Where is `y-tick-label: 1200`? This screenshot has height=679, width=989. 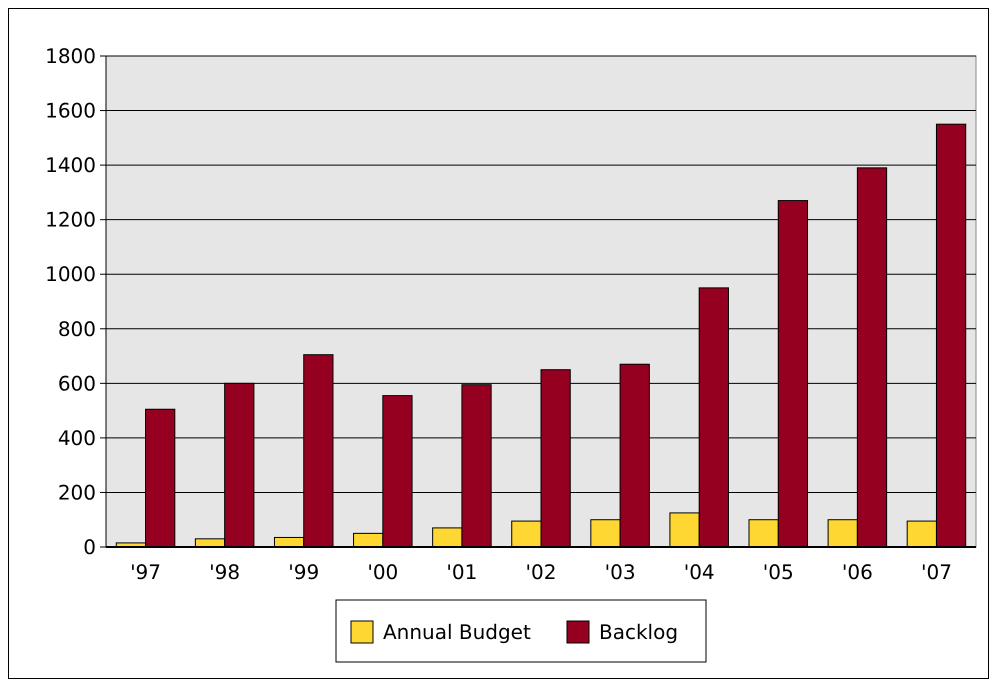
y-tick-label: 1200 is located at coordinates (70, 220).